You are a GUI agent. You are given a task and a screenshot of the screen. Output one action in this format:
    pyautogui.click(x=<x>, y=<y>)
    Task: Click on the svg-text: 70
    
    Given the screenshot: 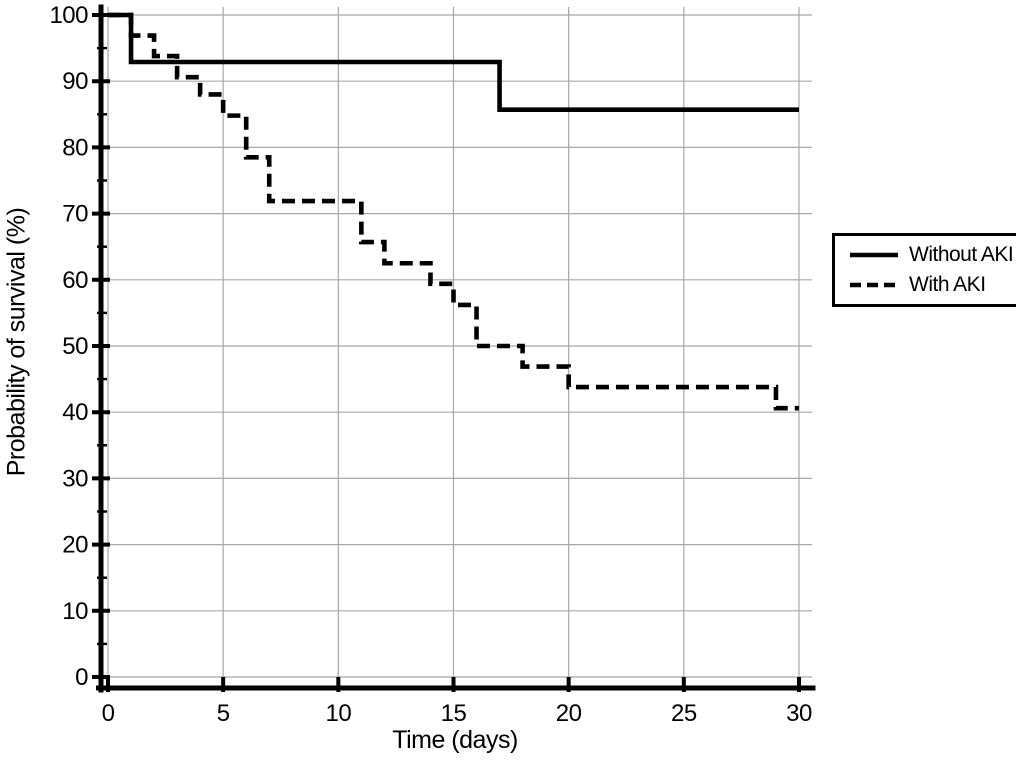 What is the action you would take?
    pyautogui.click(x=75, y=214)
    